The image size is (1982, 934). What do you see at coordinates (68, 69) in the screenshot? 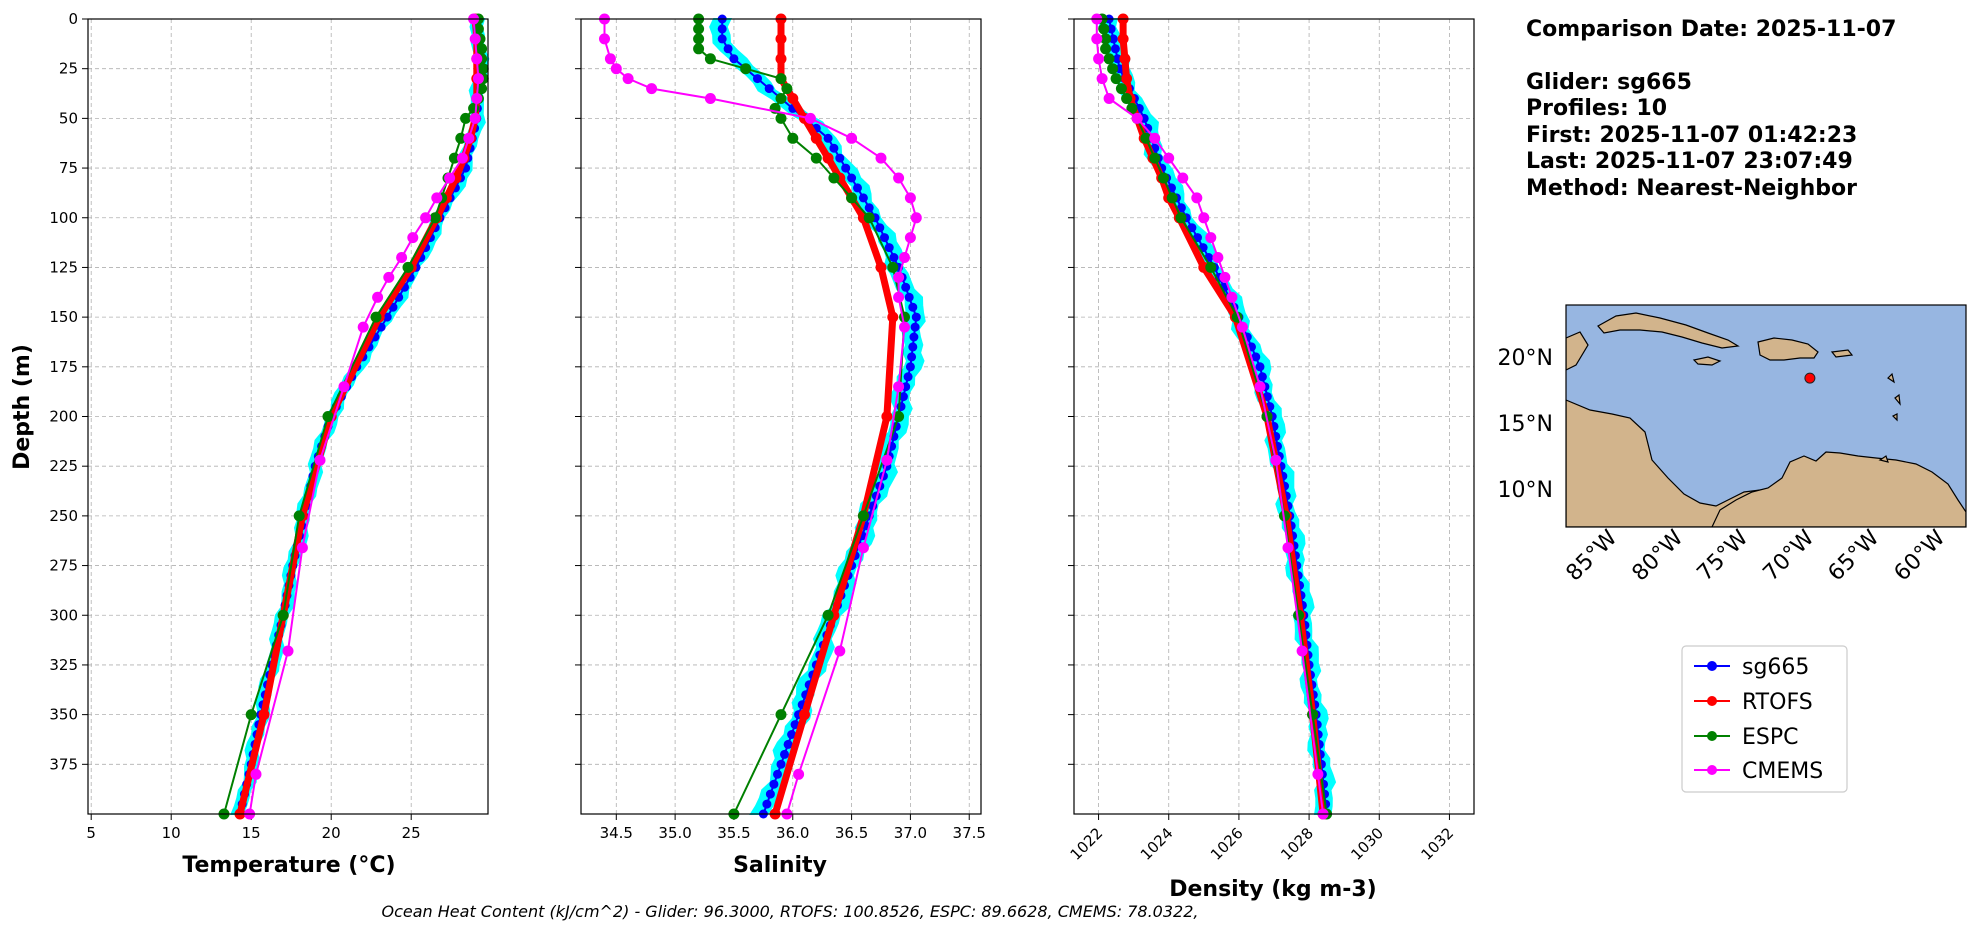
I see `ytick-label-1: 25` at bounding box center [68, 69].